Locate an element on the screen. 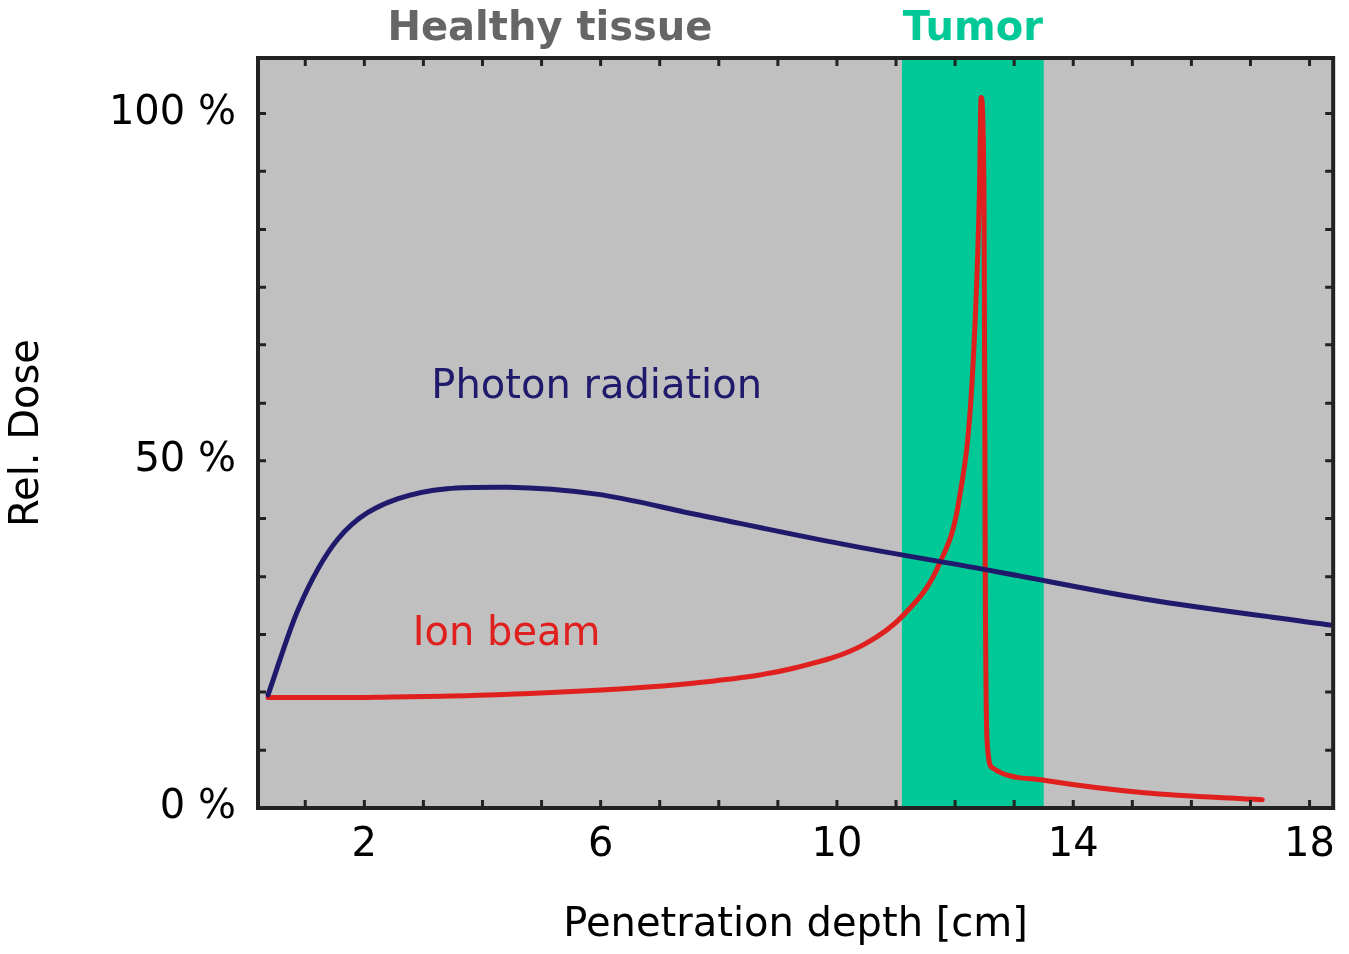  y-tick-label: 0 % is located at coordinates (197, 804).